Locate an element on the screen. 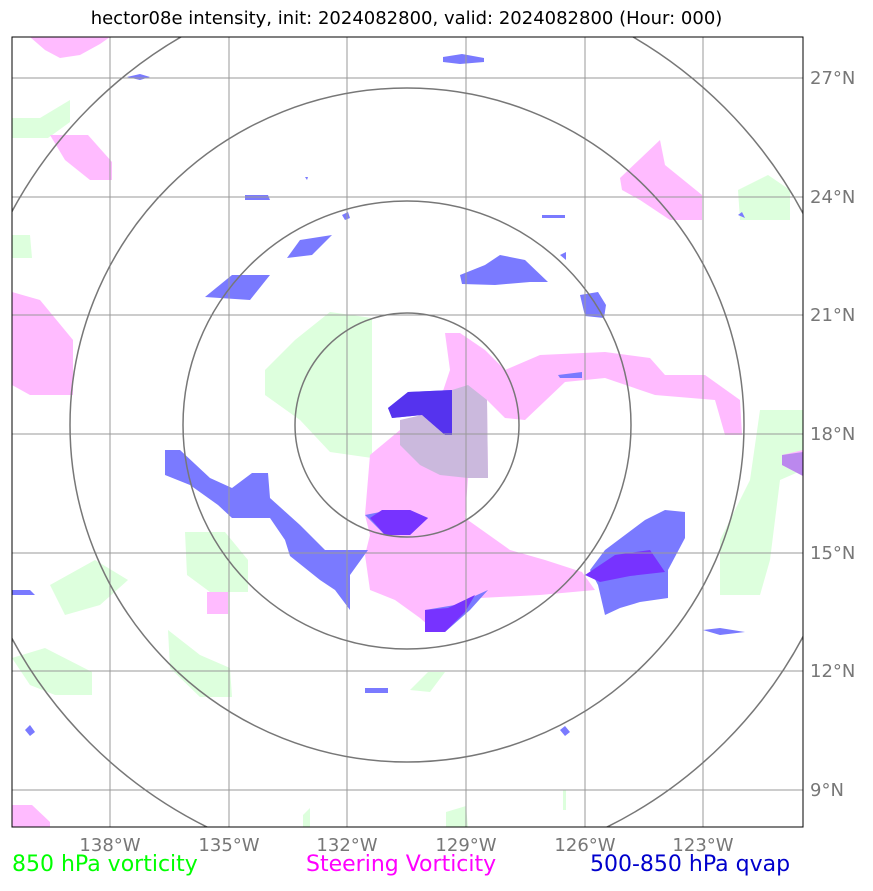 The image size is (873, 891). lon-tick: 132°W is located at coordinates (346, 845).